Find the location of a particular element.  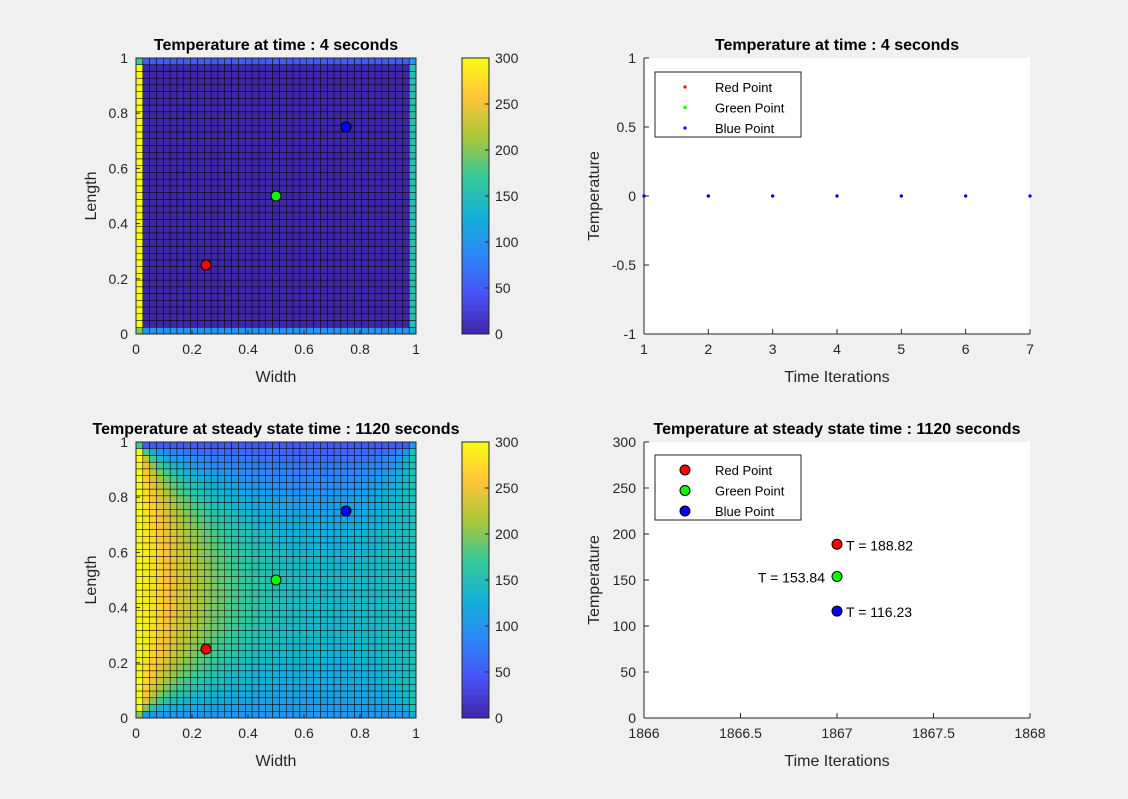

legend-marker is located at coordinates (685, 107).